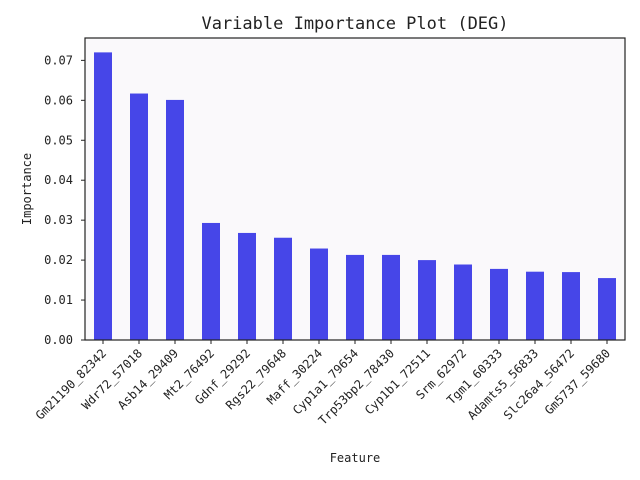  What do you see at coordinates (58, 260) in the screenshot?
I see `y-tick-label: 0.02` at bounding box center [58, 260].